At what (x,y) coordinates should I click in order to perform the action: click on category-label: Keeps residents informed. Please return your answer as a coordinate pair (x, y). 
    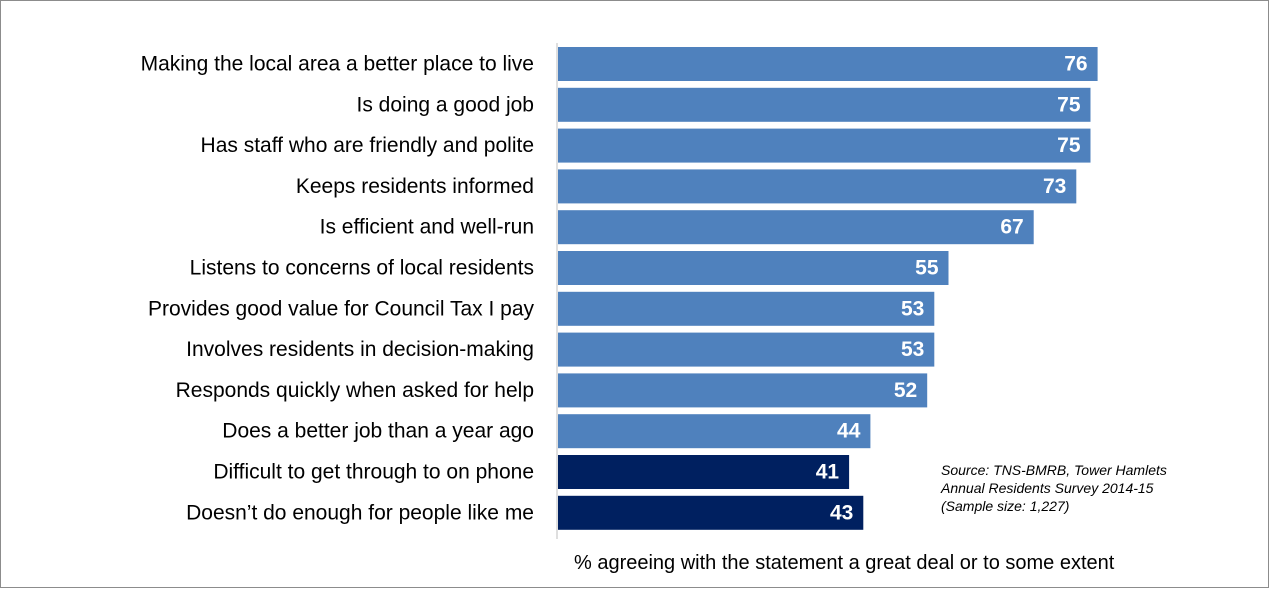
    Looking at the image, I should click on (415, 186).